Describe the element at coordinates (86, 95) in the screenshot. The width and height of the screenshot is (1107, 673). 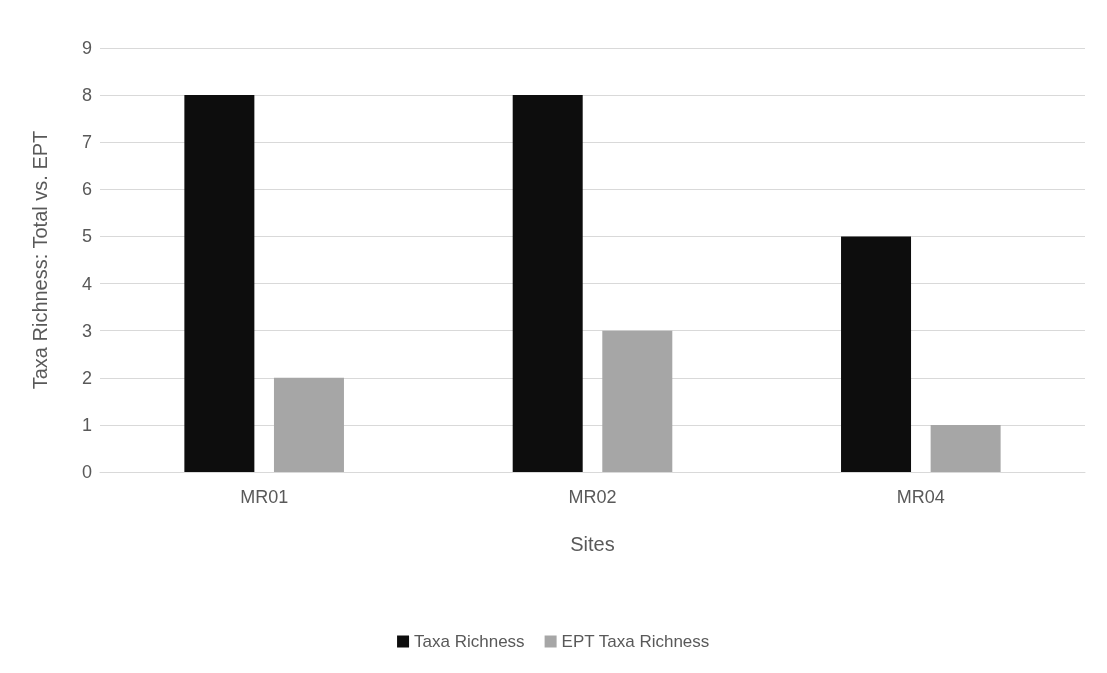
I see `y-tick-label: 8` at that location.